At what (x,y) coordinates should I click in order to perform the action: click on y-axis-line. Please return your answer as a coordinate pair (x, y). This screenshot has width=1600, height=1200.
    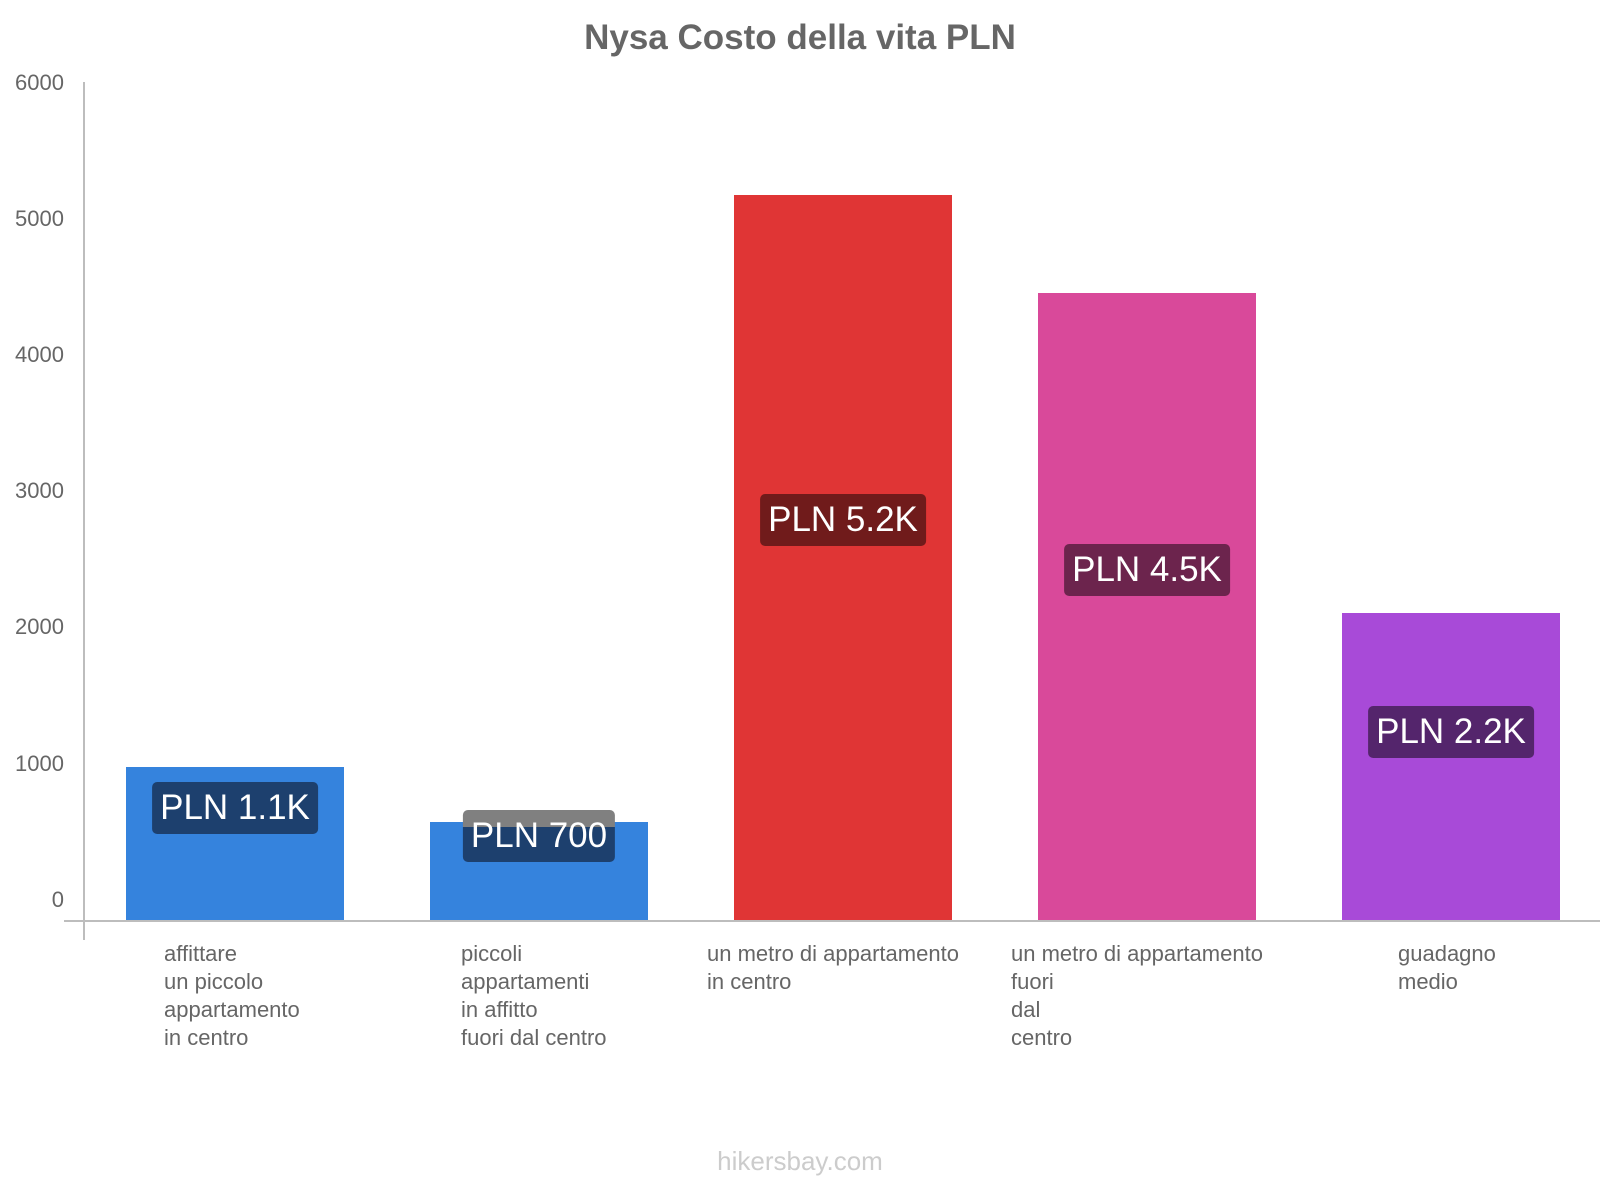
    Looking at the image, I should click on (84, 511).